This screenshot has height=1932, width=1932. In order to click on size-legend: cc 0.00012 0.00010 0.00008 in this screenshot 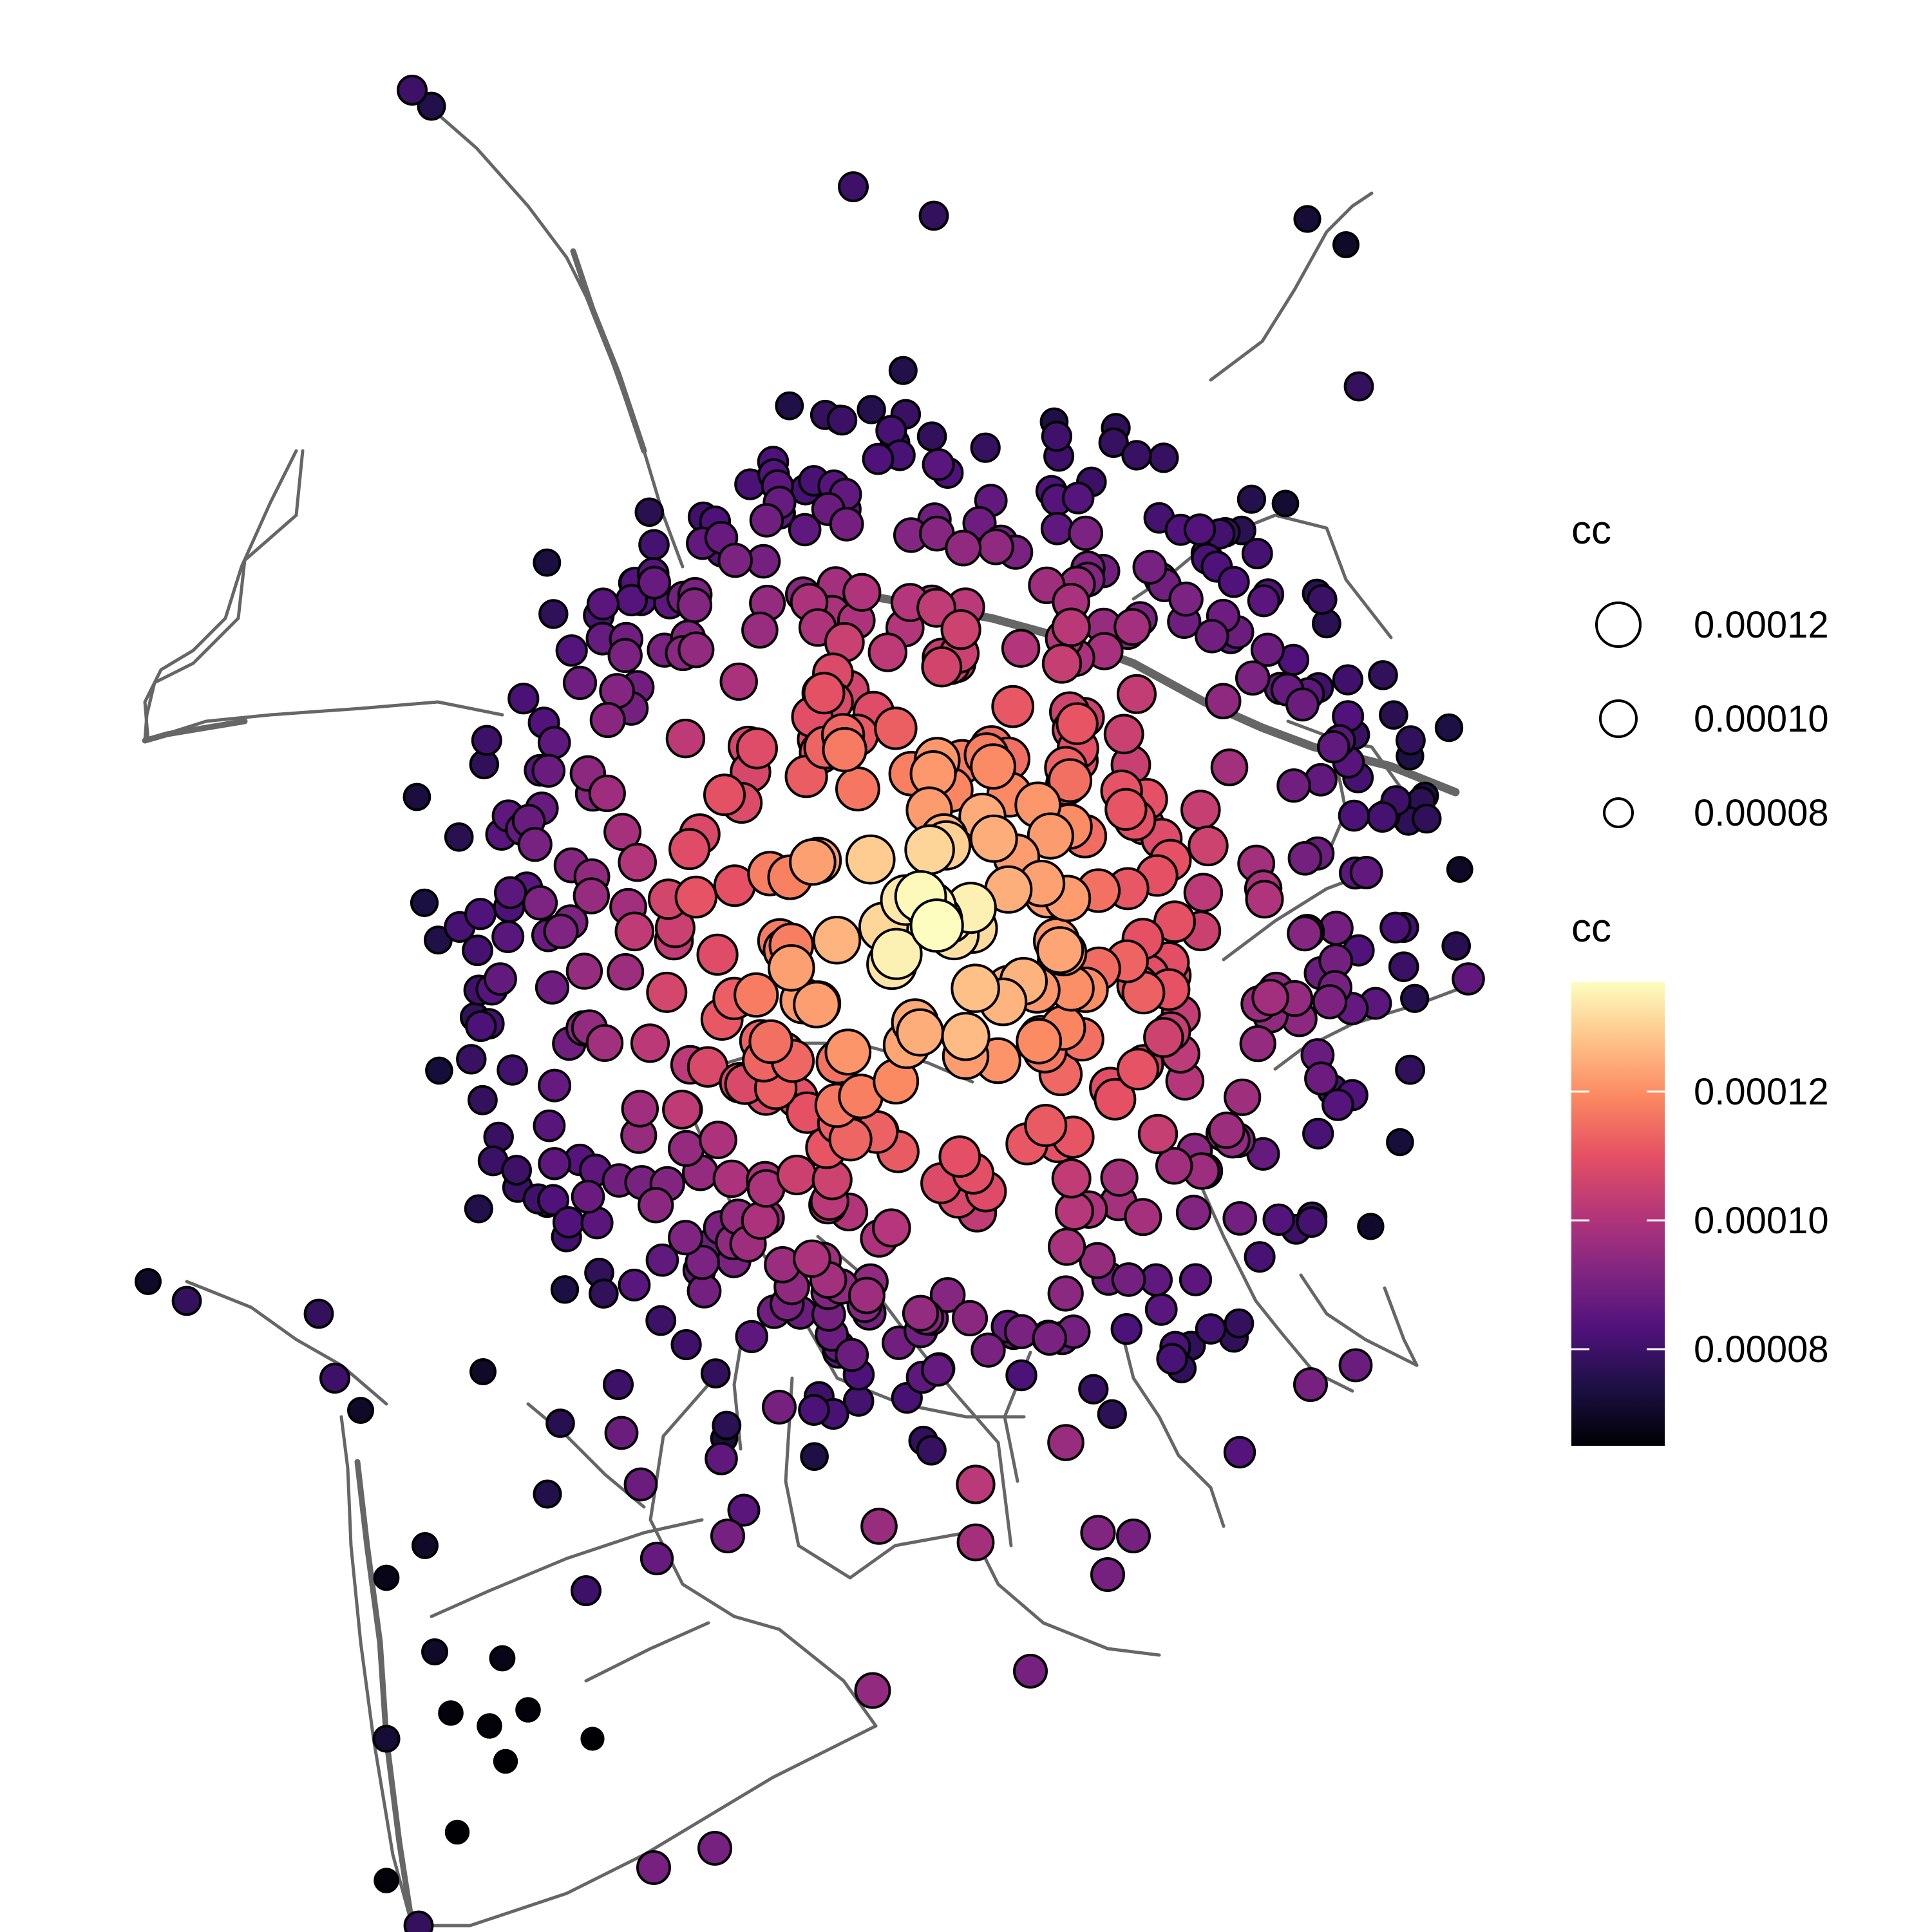, I will do `click(1700, 671)`.